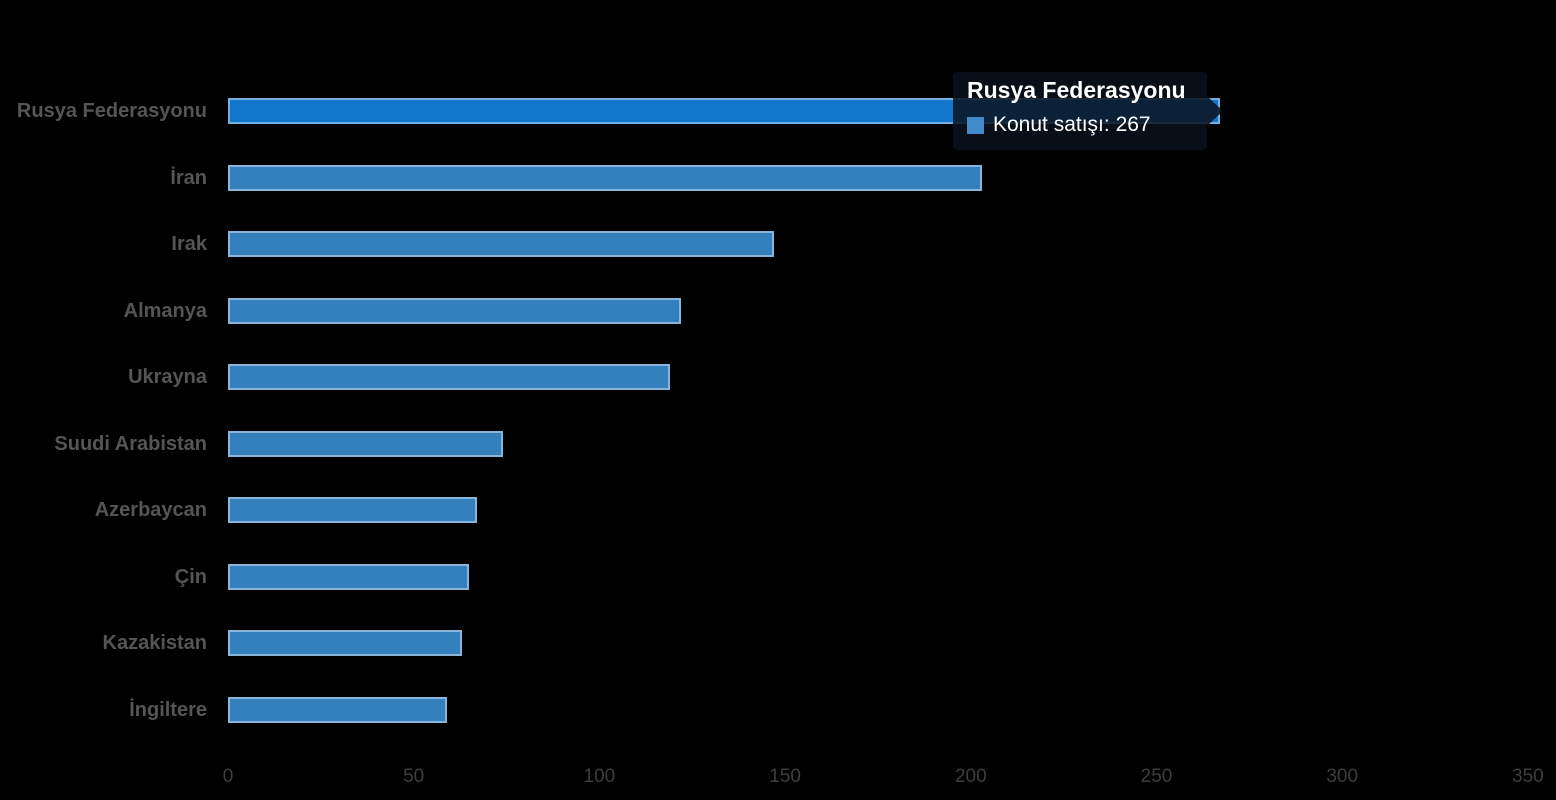 The image size is (1556, 800). What do you see at coordinates (414, 776) in the screenshot?
I see `x-axis-tick-label: 50` at bounding box center [414, 776].